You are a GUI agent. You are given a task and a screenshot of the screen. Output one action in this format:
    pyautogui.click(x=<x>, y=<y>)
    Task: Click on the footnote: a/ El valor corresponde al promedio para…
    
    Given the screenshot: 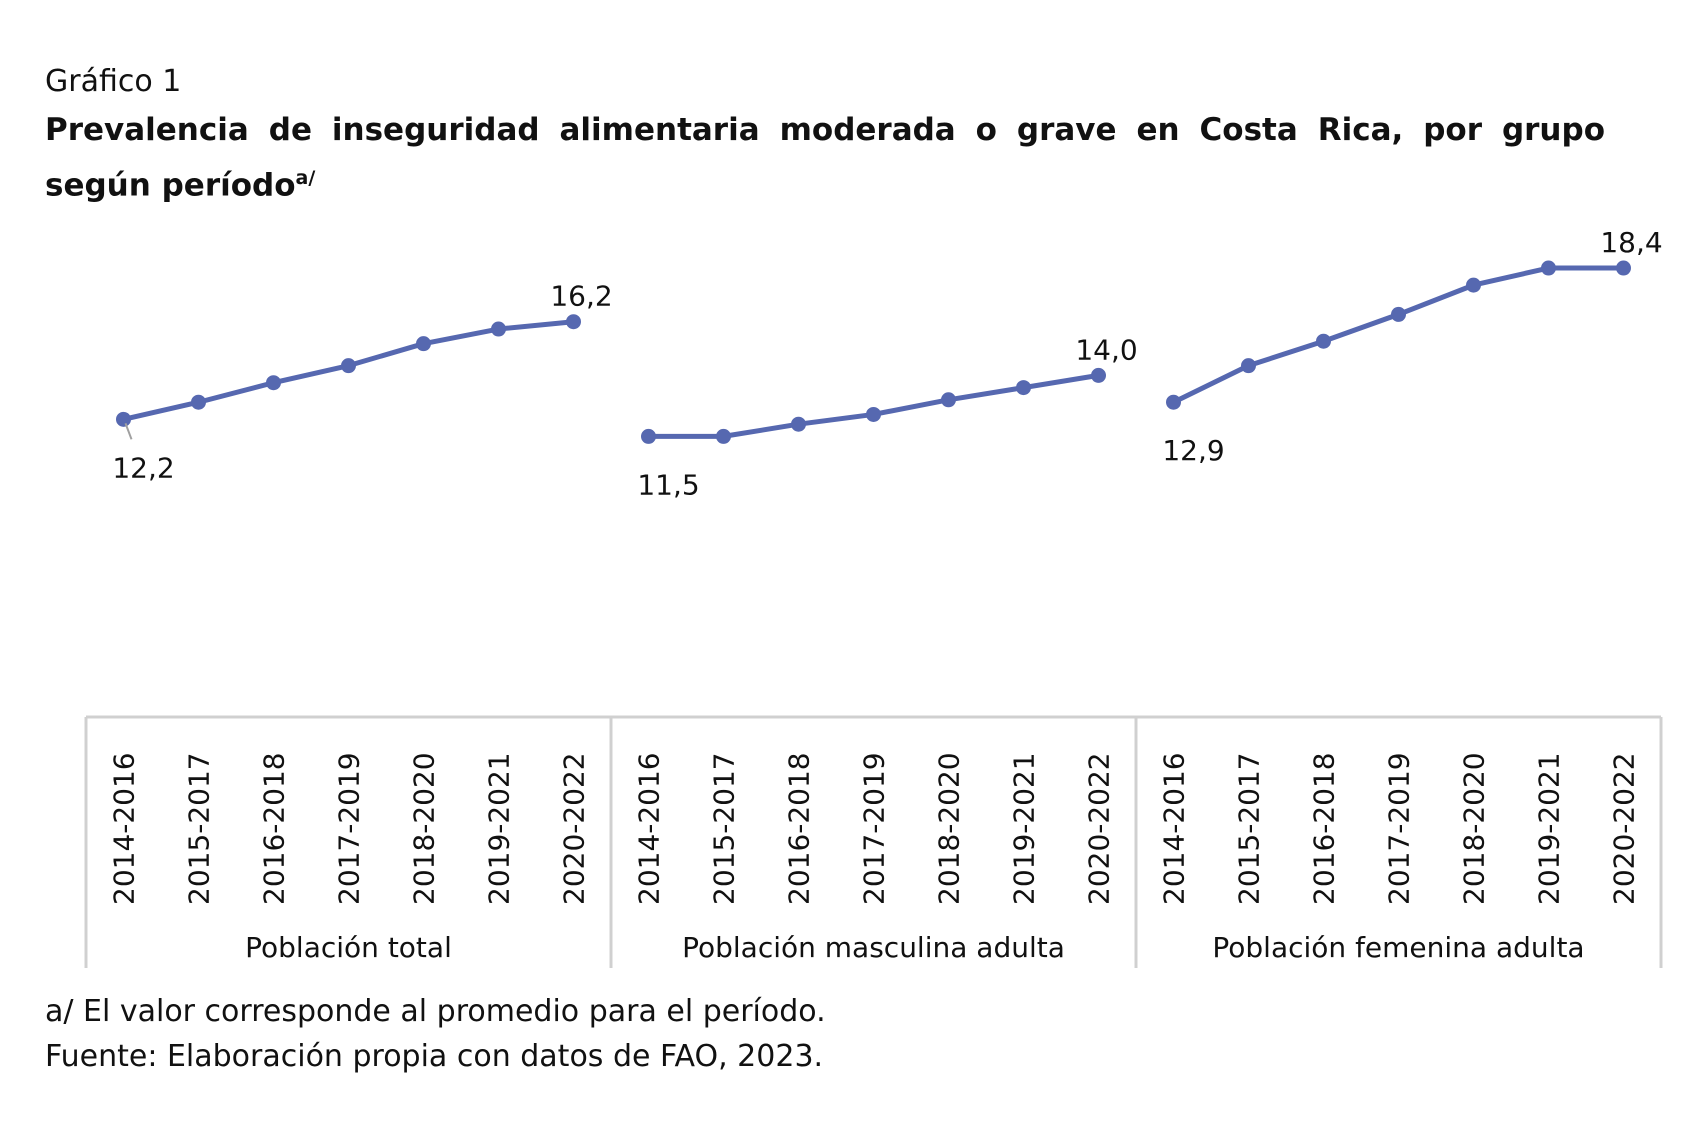 What is the action you would take?
    pyautogui.click(x=435, y=1011)
    